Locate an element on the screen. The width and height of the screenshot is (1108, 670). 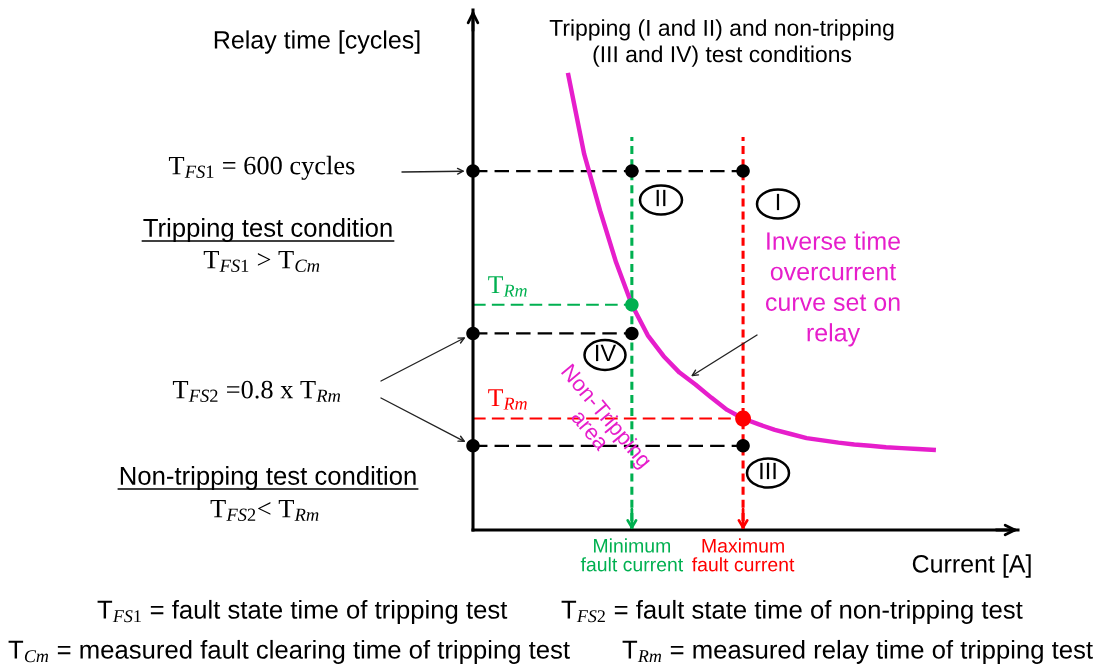
text: Non-tripping test condition is located at coordinates (268, 478).